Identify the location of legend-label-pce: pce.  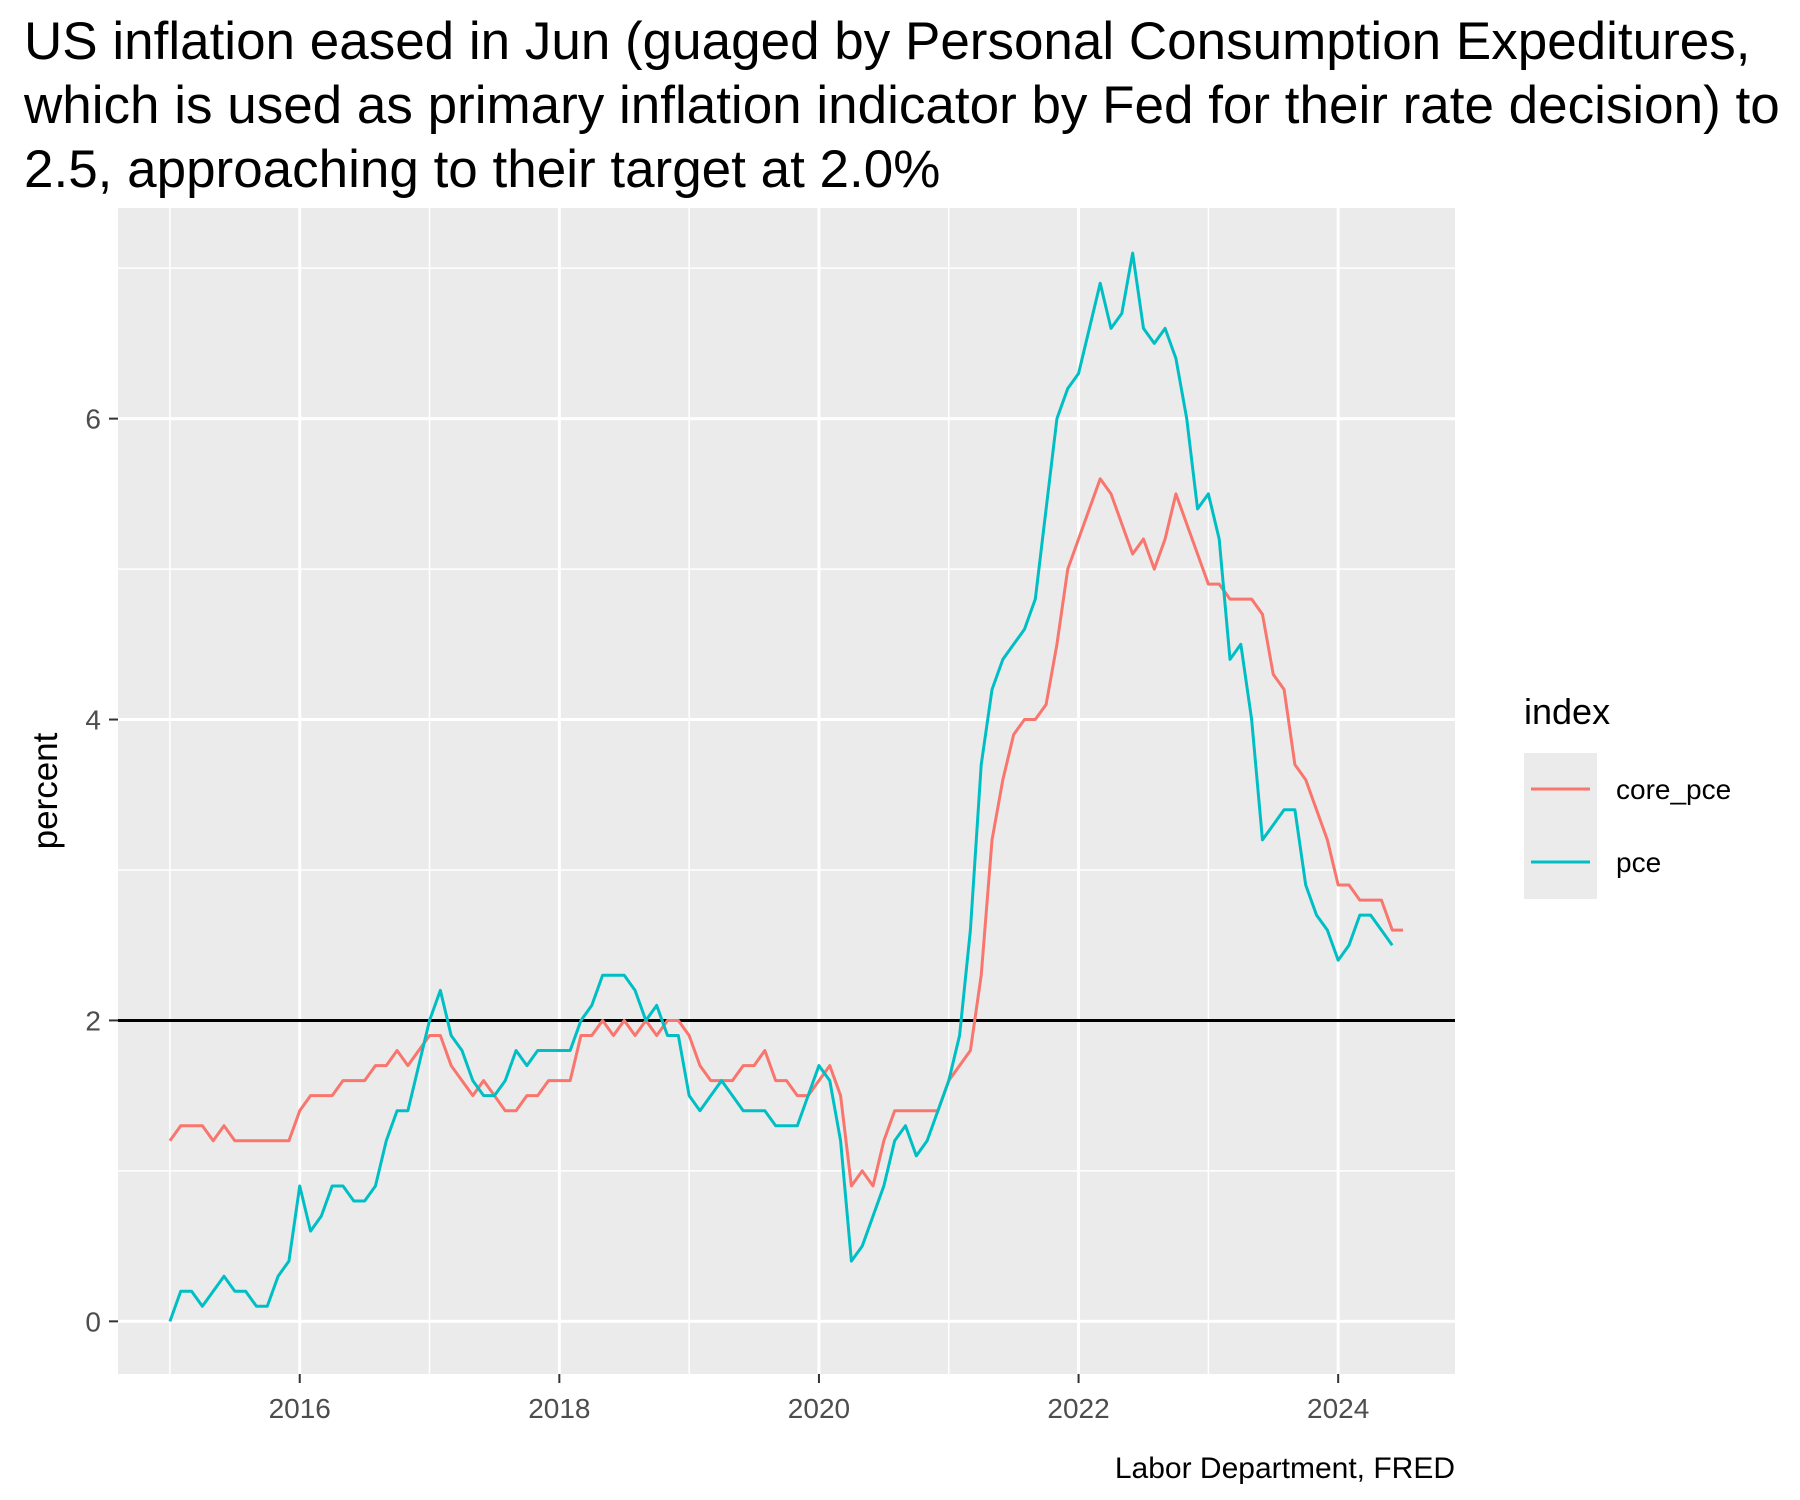
(1638, 862).